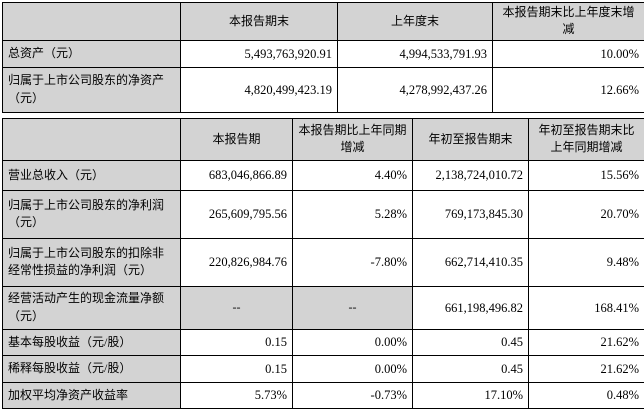 Image resolution: width=644 pixels, height=409 pixels. I want to click on column-header: 年初至报告期末比上年同期增减, so click(586, 139).